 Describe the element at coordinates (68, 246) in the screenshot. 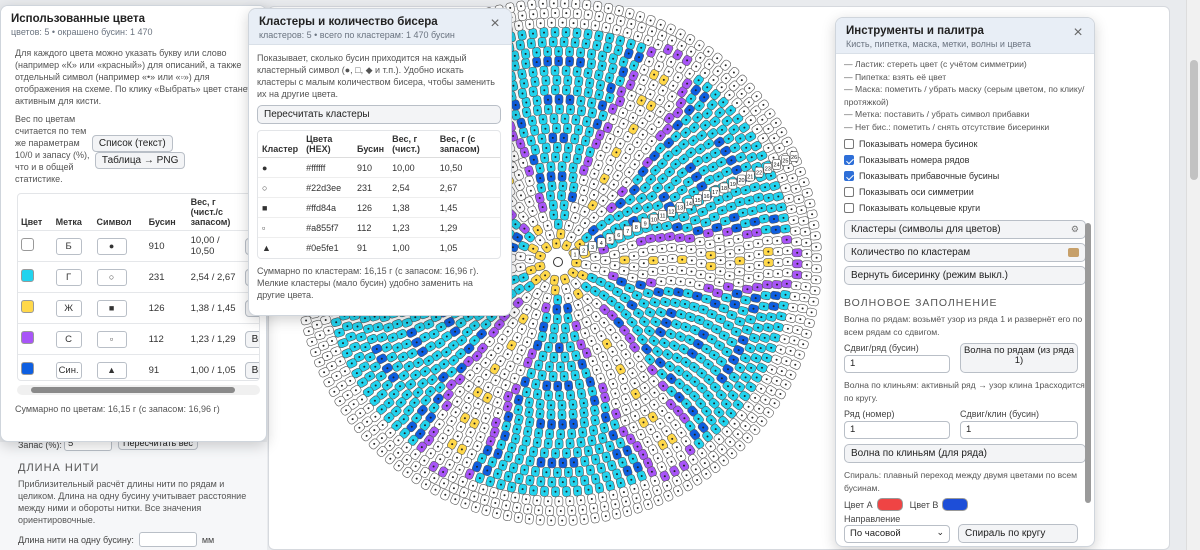

I see `label-input: Б` at that location.